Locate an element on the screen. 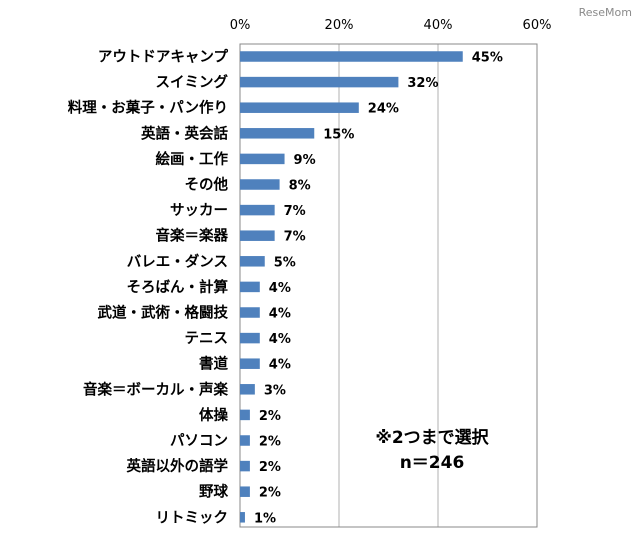  value-label: 45% is located at coordinates (487, 58).